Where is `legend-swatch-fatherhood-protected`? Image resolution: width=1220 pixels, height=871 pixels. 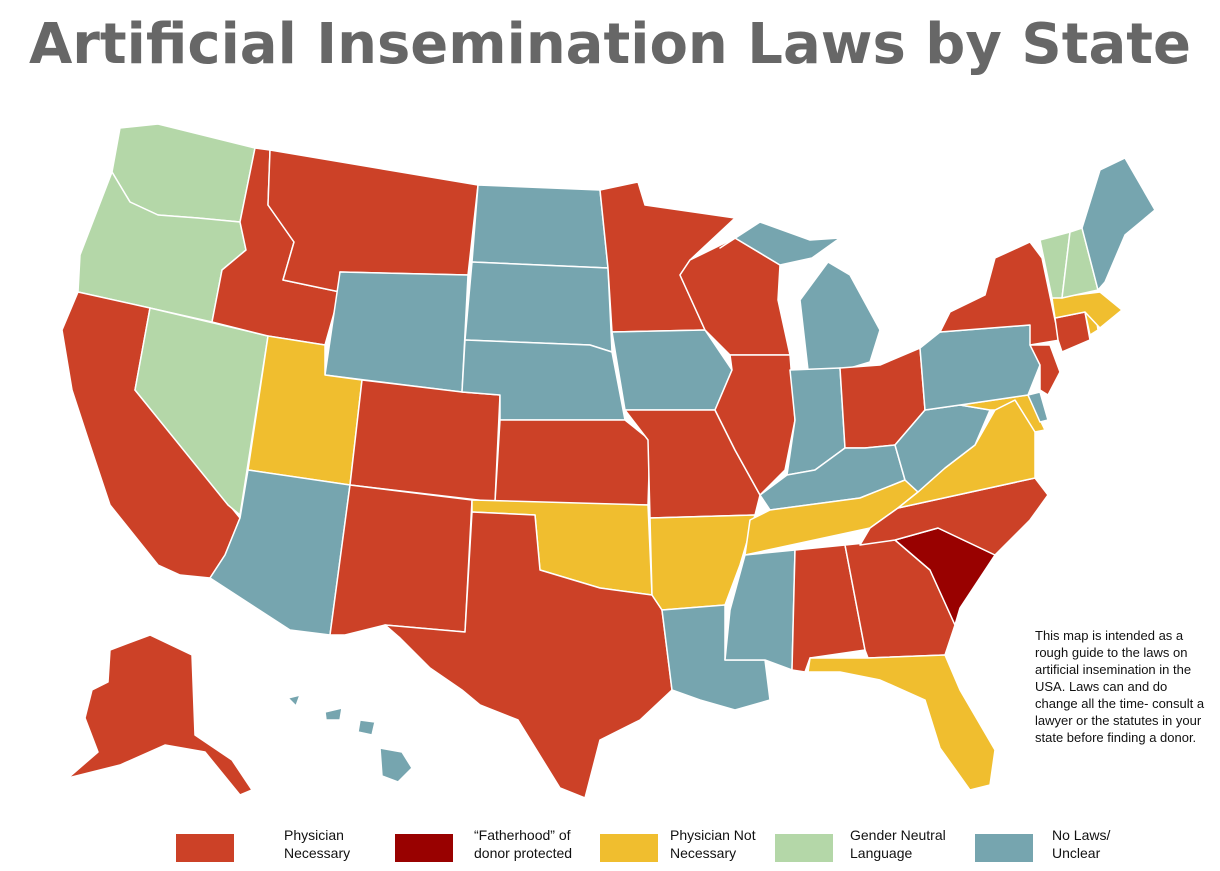 legend-swatch-fatherhood-protected is located at coordinates (424, 848).